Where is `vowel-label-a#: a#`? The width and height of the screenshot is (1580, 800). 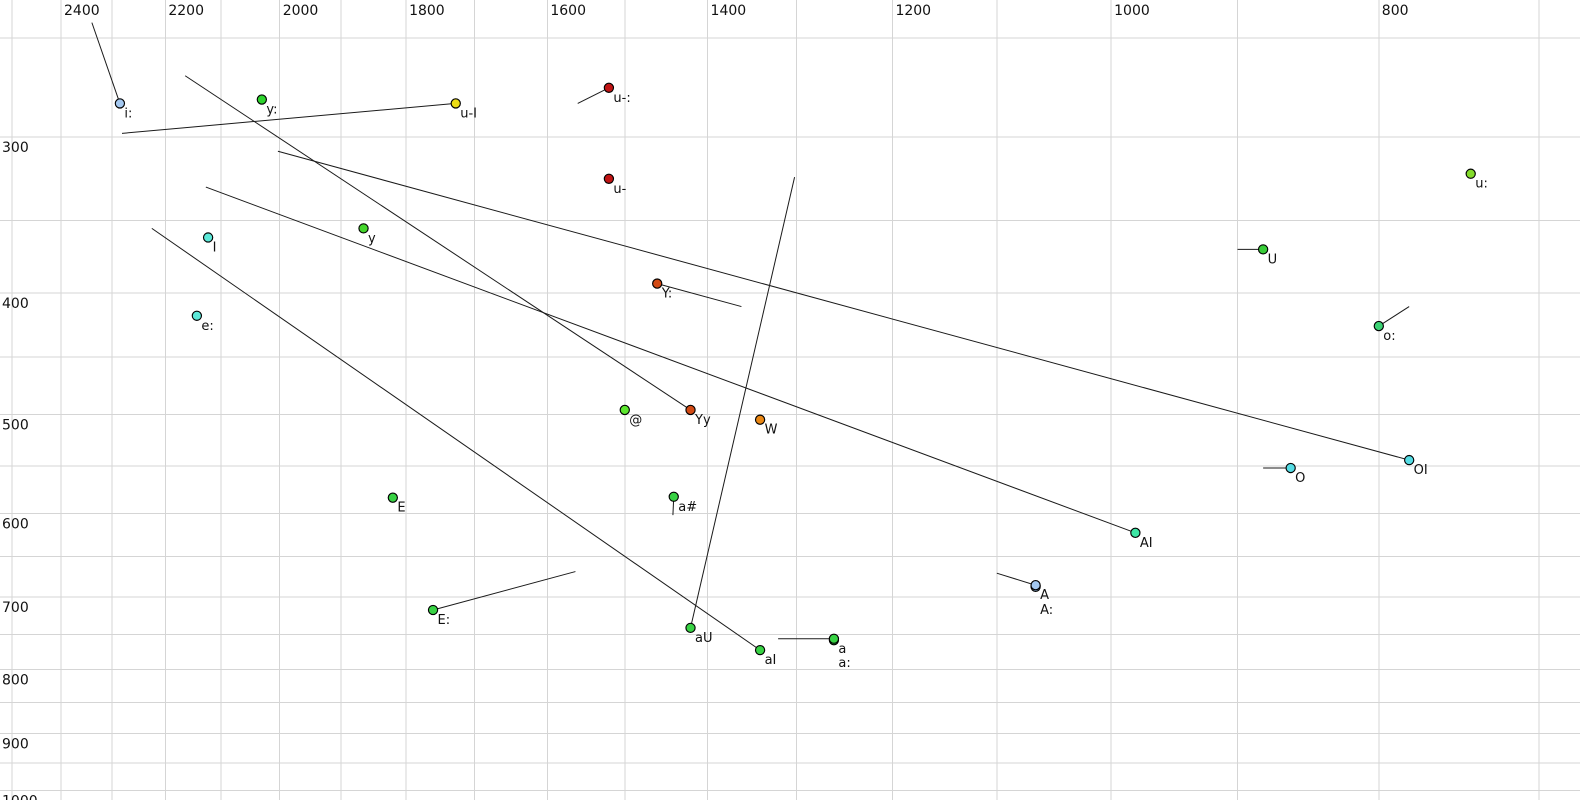 vowel-label-a#: a# is located at coordinates (687, 507).